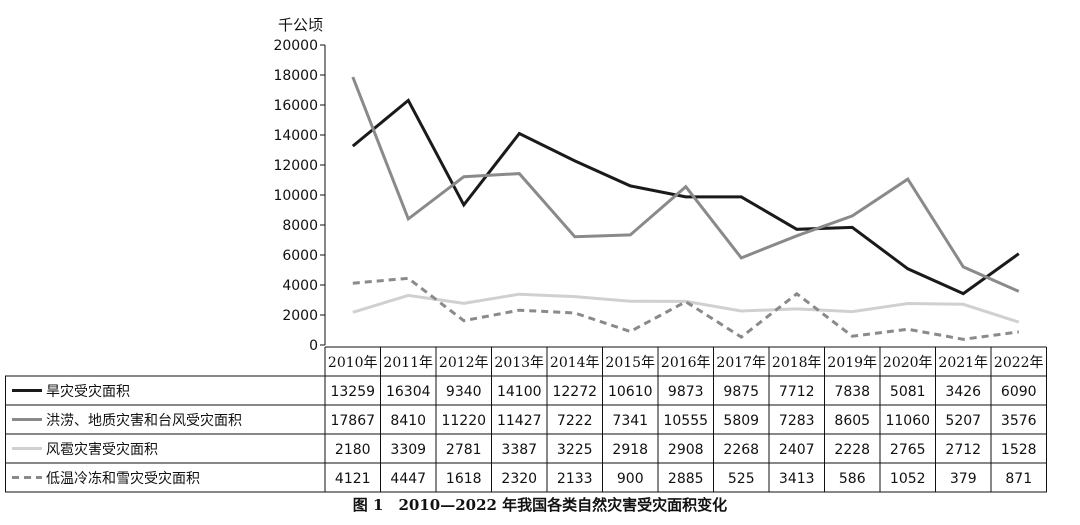 The height and width of the screenshot is (525, 1080). Describe the element at coordinates (300, 286) in the screenshot. I see `y-tick-label: 4000` at that location.